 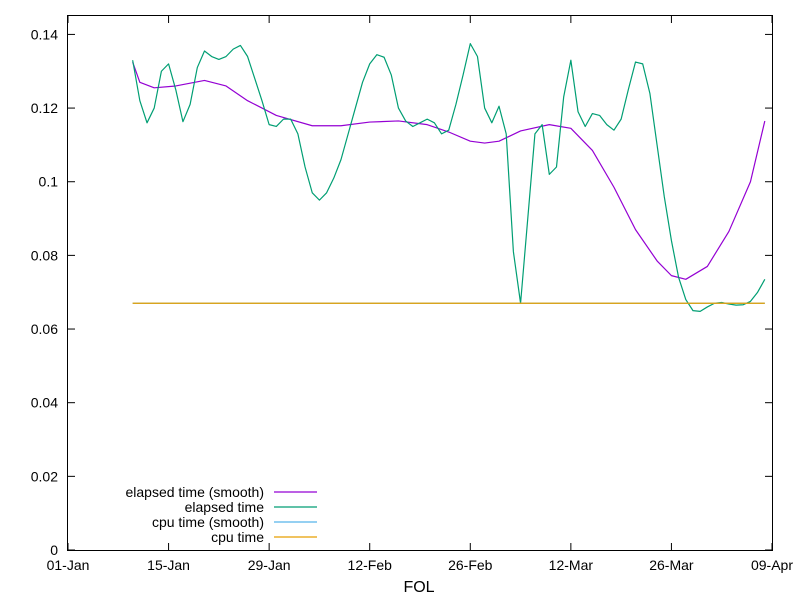 I want to click on x-tick-label: 26-Mar, so click(x=671, y=565).